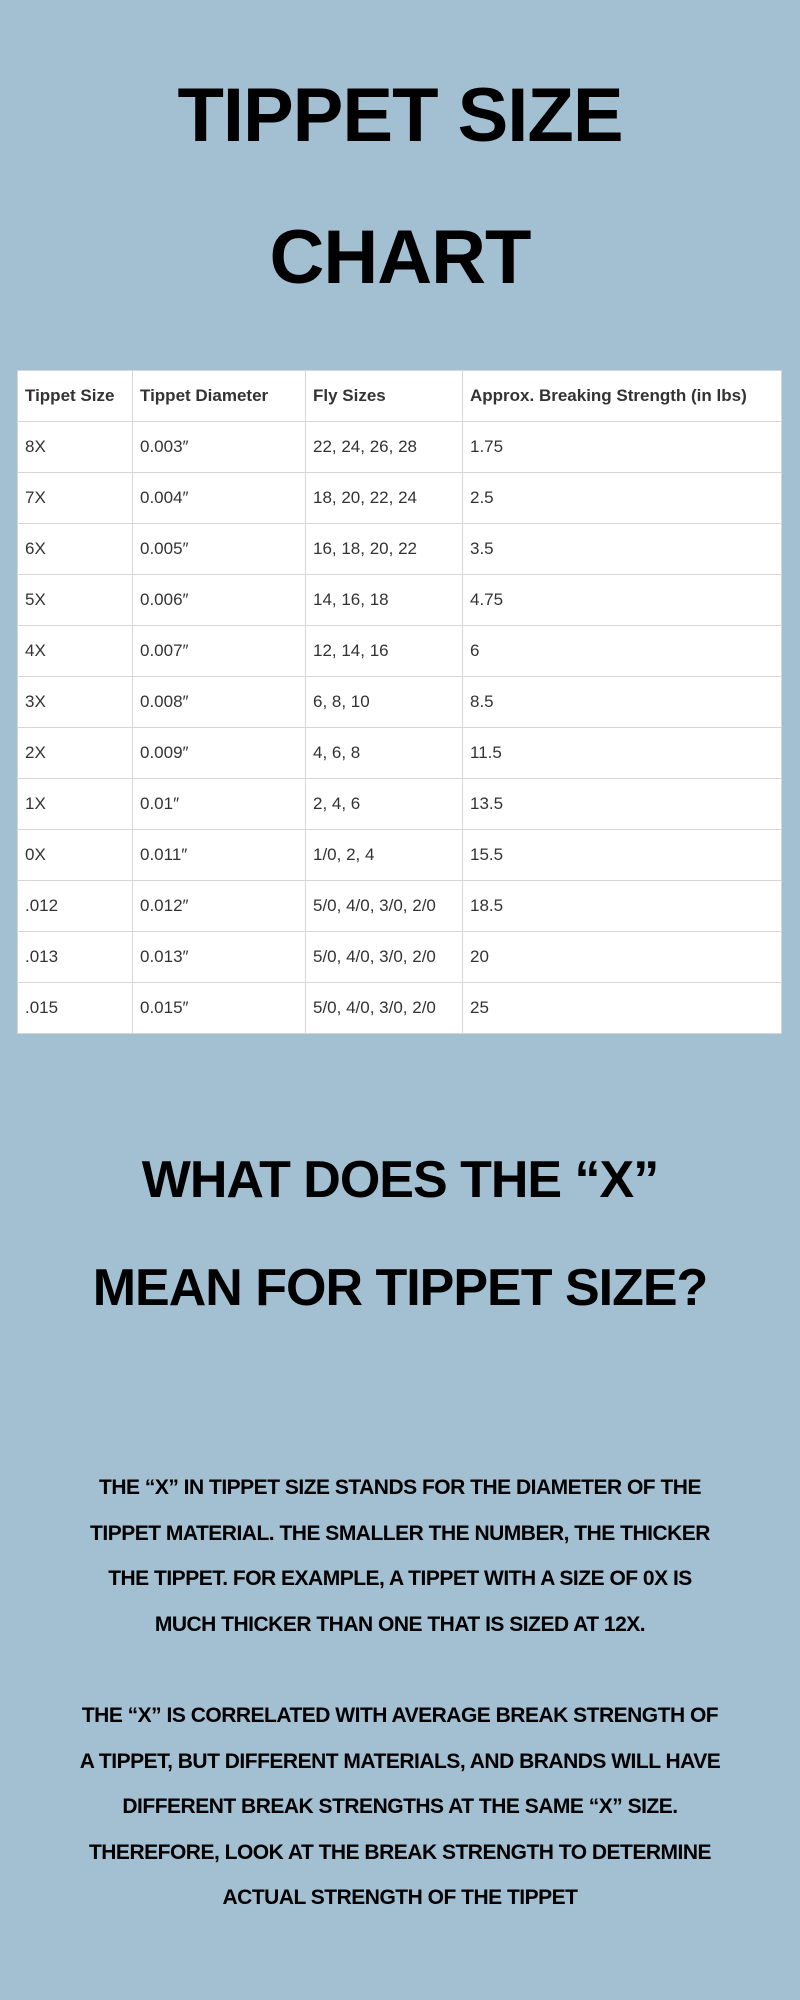 This screenshot has width=800, height=2000. I want to click on table-cell: 6X, so click(75, 549).